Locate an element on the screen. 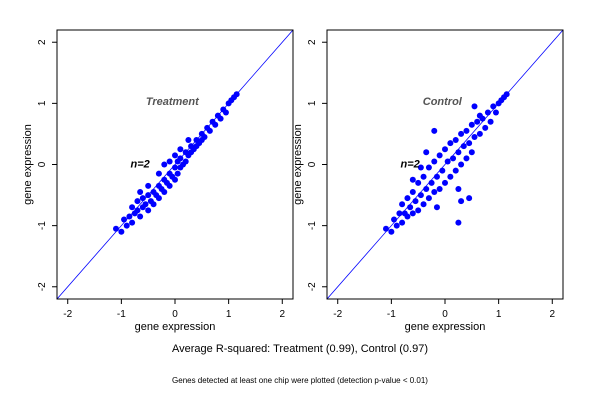 The image size is (600, 400). x-tick-label: 1 is located at coordinates (229, 314).